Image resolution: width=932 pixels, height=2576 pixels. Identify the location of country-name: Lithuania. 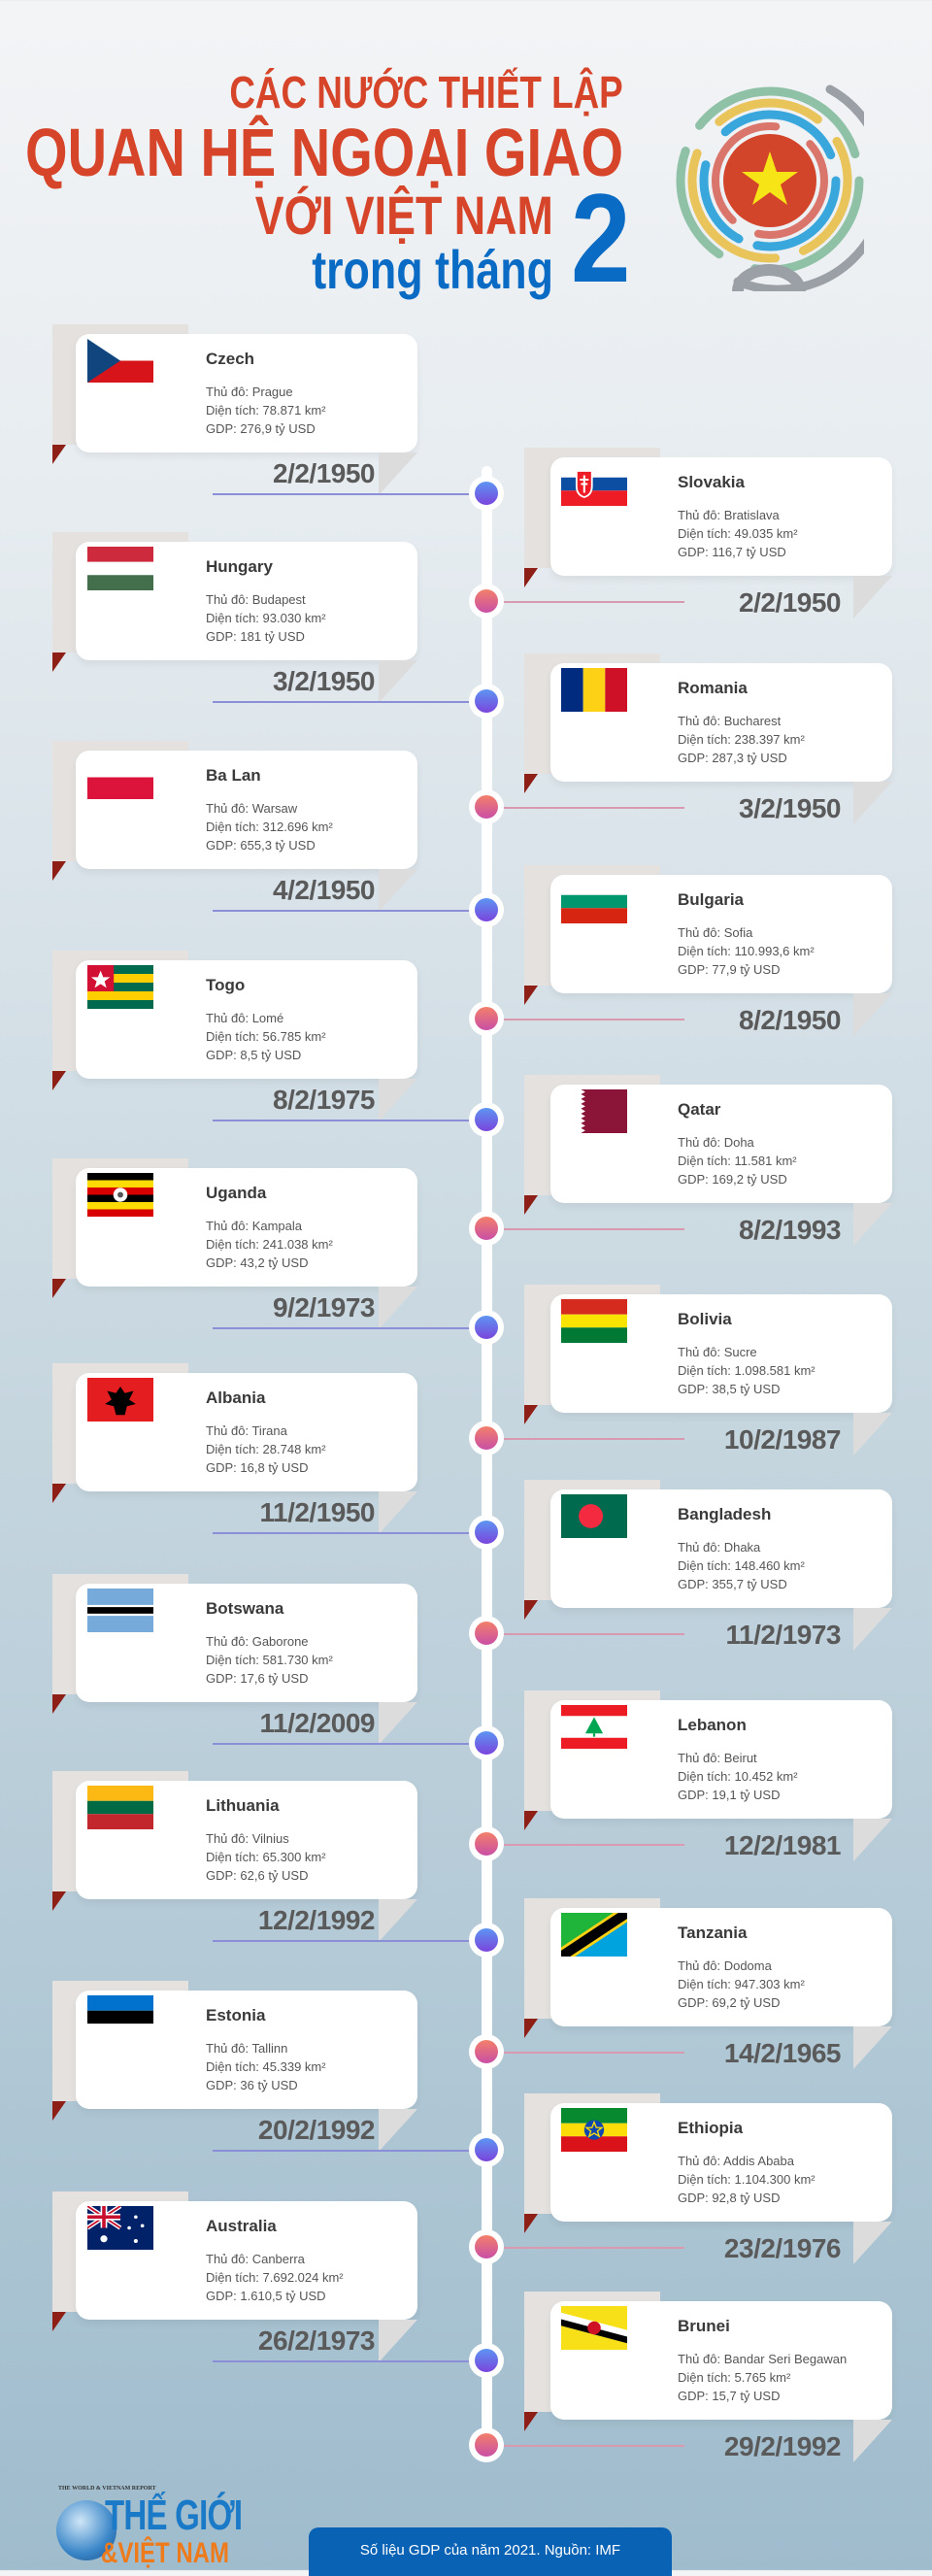
(243, 1806).